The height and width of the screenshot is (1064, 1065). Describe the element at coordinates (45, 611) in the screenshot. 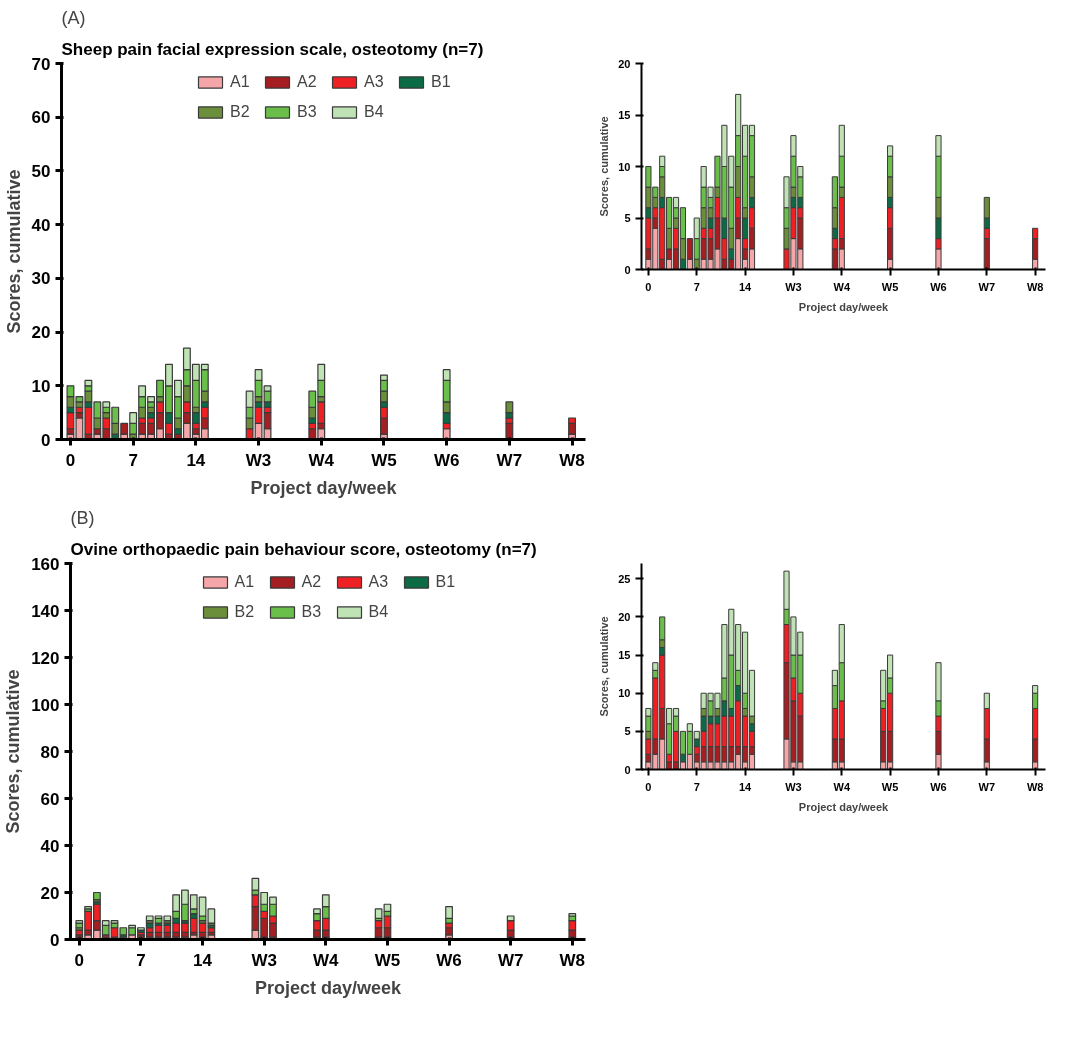

I see `y-tick-label: 140` at that location.